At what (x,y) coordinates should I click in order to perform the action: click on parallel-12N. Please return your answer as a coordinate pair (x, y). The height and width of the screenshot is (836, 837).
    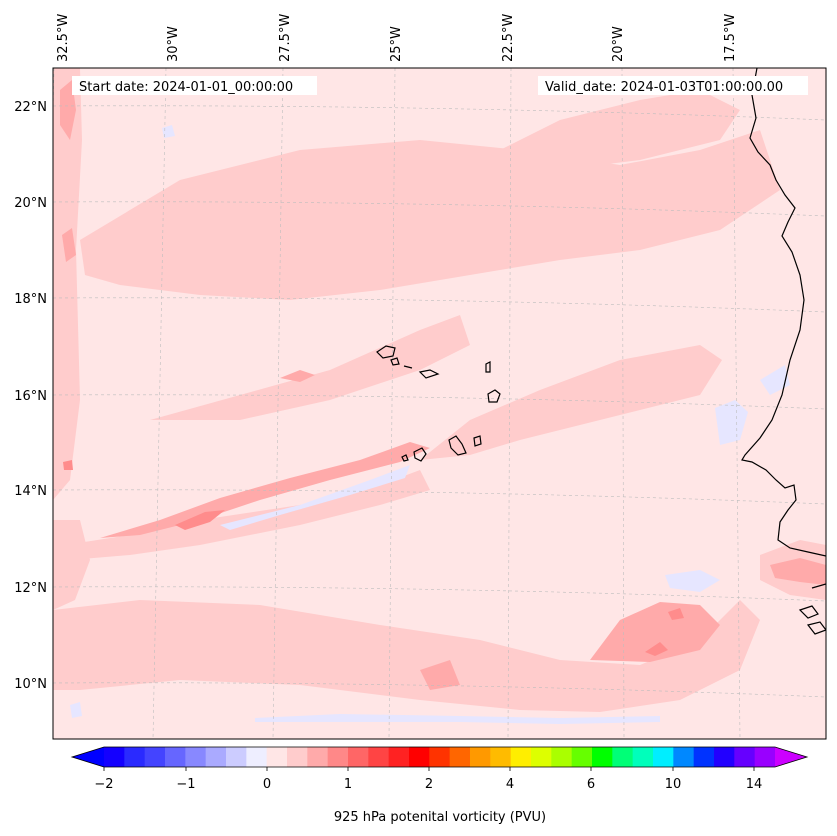
    Looking at the image, I should click on (439, 594).